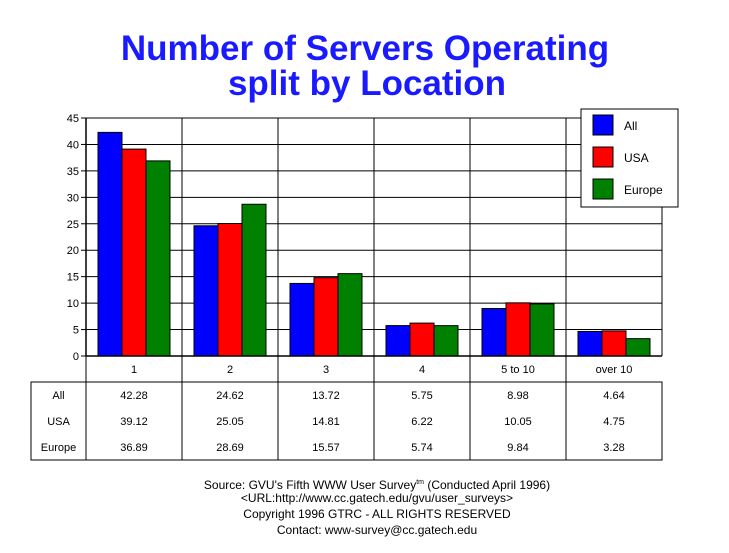 The height and width of the screenshot is (553, 729). Describe the element at coordinates (517, 448) in the screenshot. I see `table-cell-europe-5-to-10: 9.84` at that location.